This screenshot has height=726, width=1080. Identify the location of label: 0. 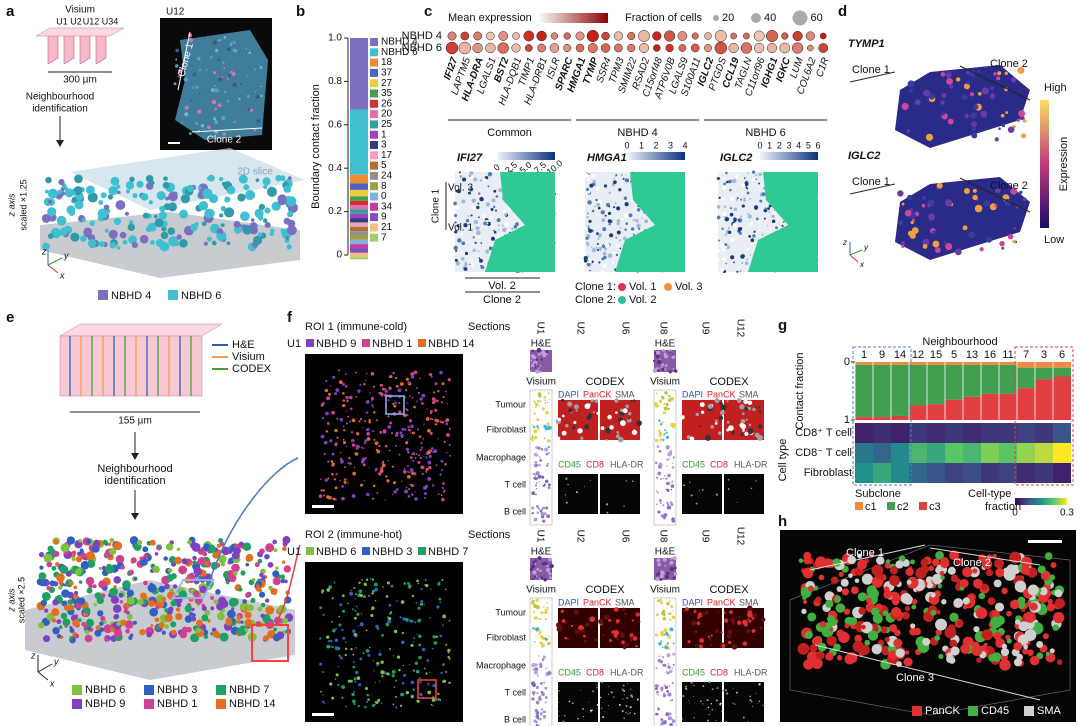
(1015, 513).